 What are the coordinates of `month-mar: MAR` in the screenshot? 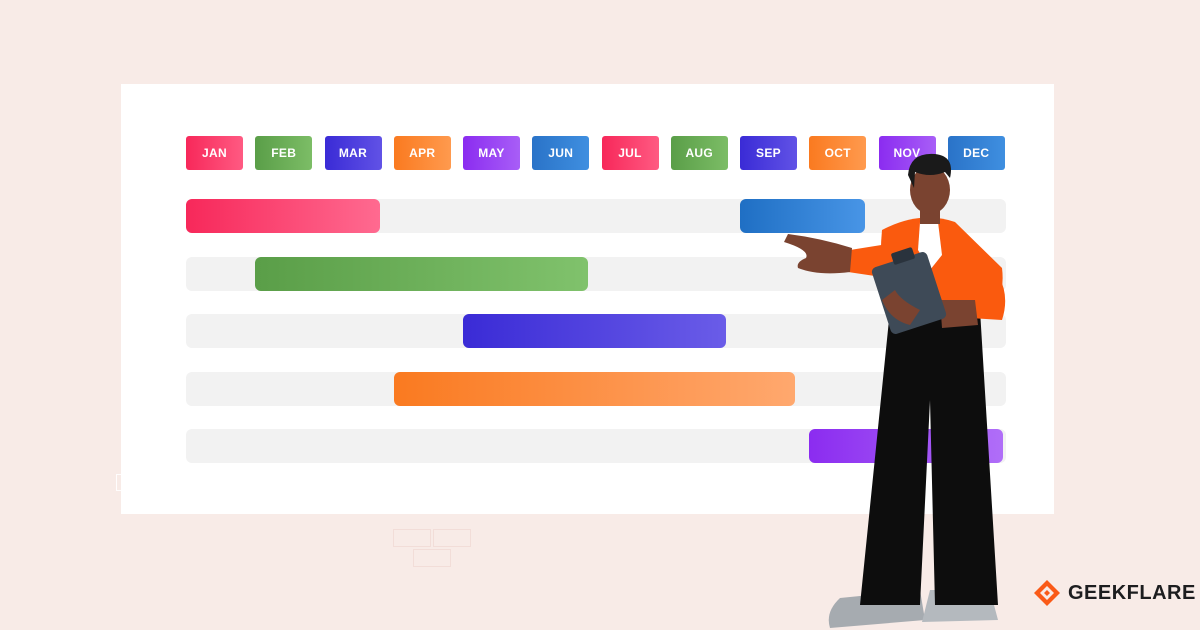 It's located at (353, 153).